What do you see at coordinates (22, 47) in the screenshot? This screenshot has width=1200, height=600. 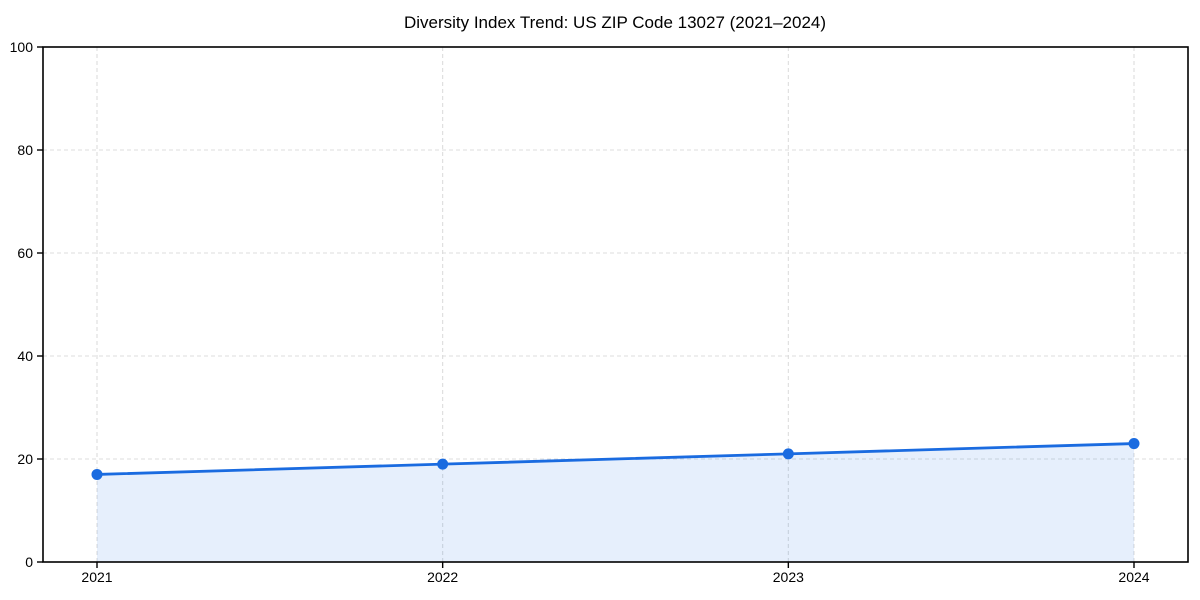 I see `y-tick-label: 100` at bounding box center [22, 47].